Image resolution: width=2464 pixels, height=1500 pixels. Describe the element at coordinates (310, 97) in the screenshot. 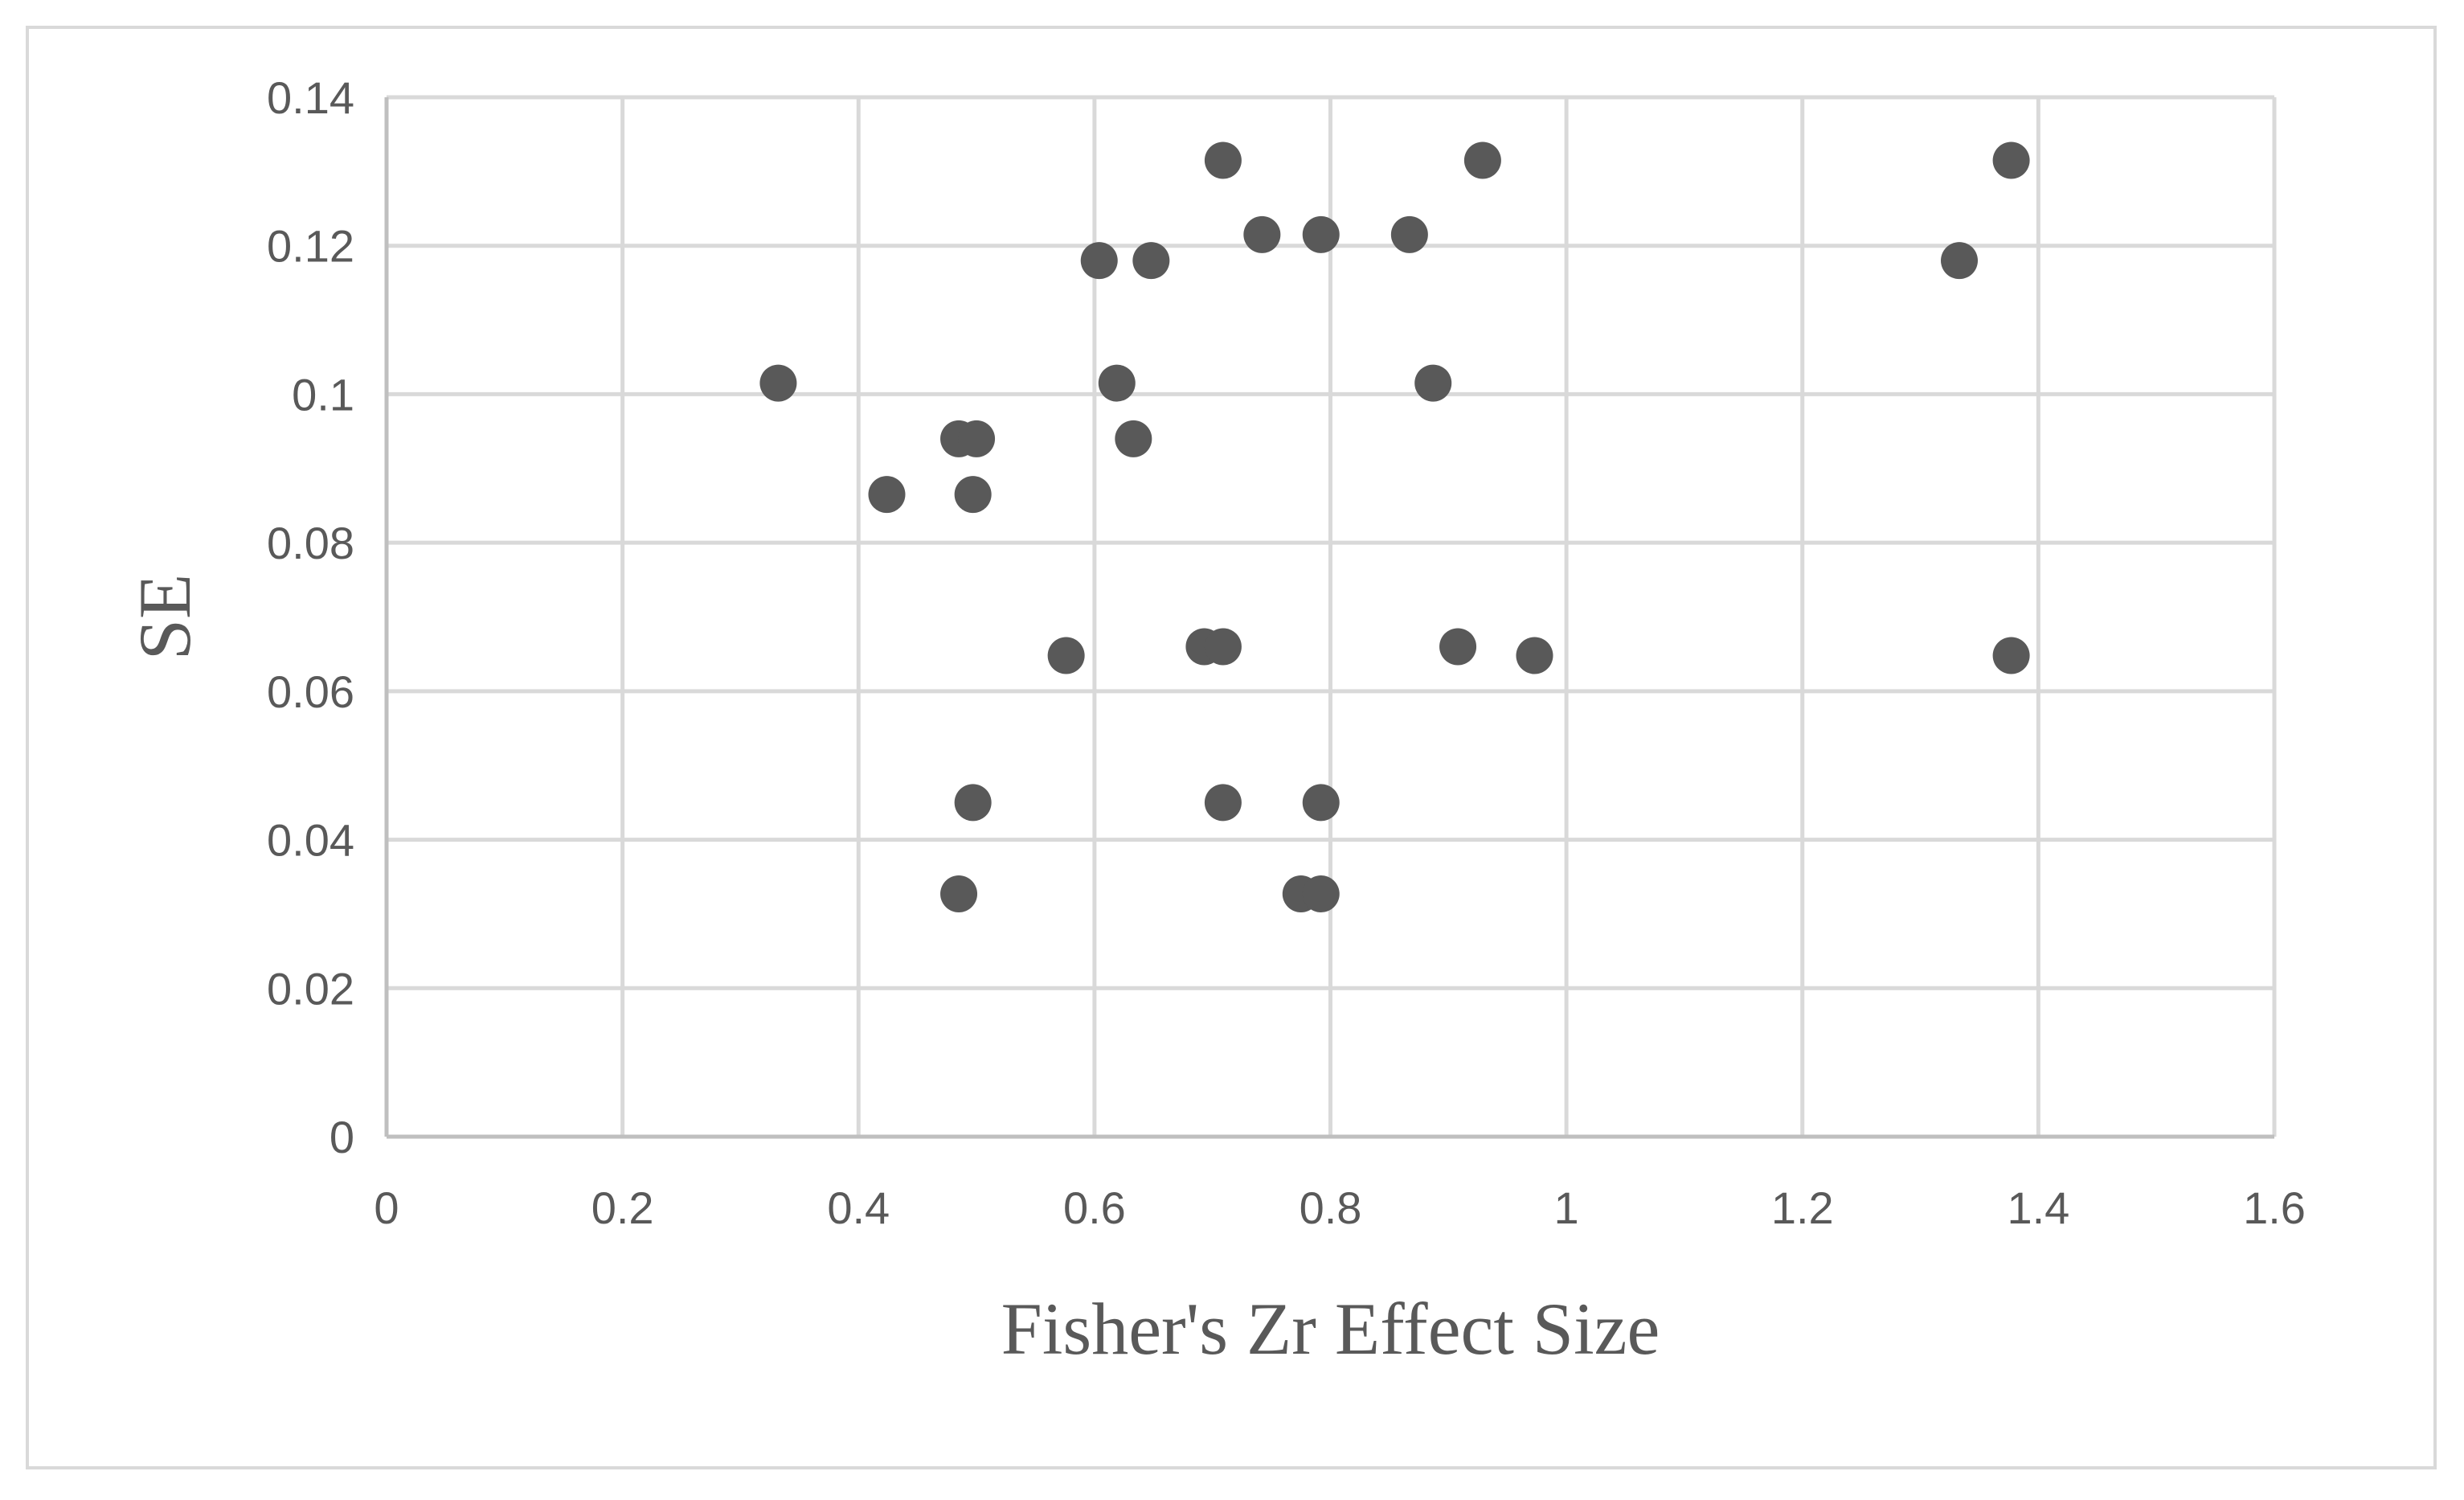

I see `y-tick-label: 0.14` at that location.